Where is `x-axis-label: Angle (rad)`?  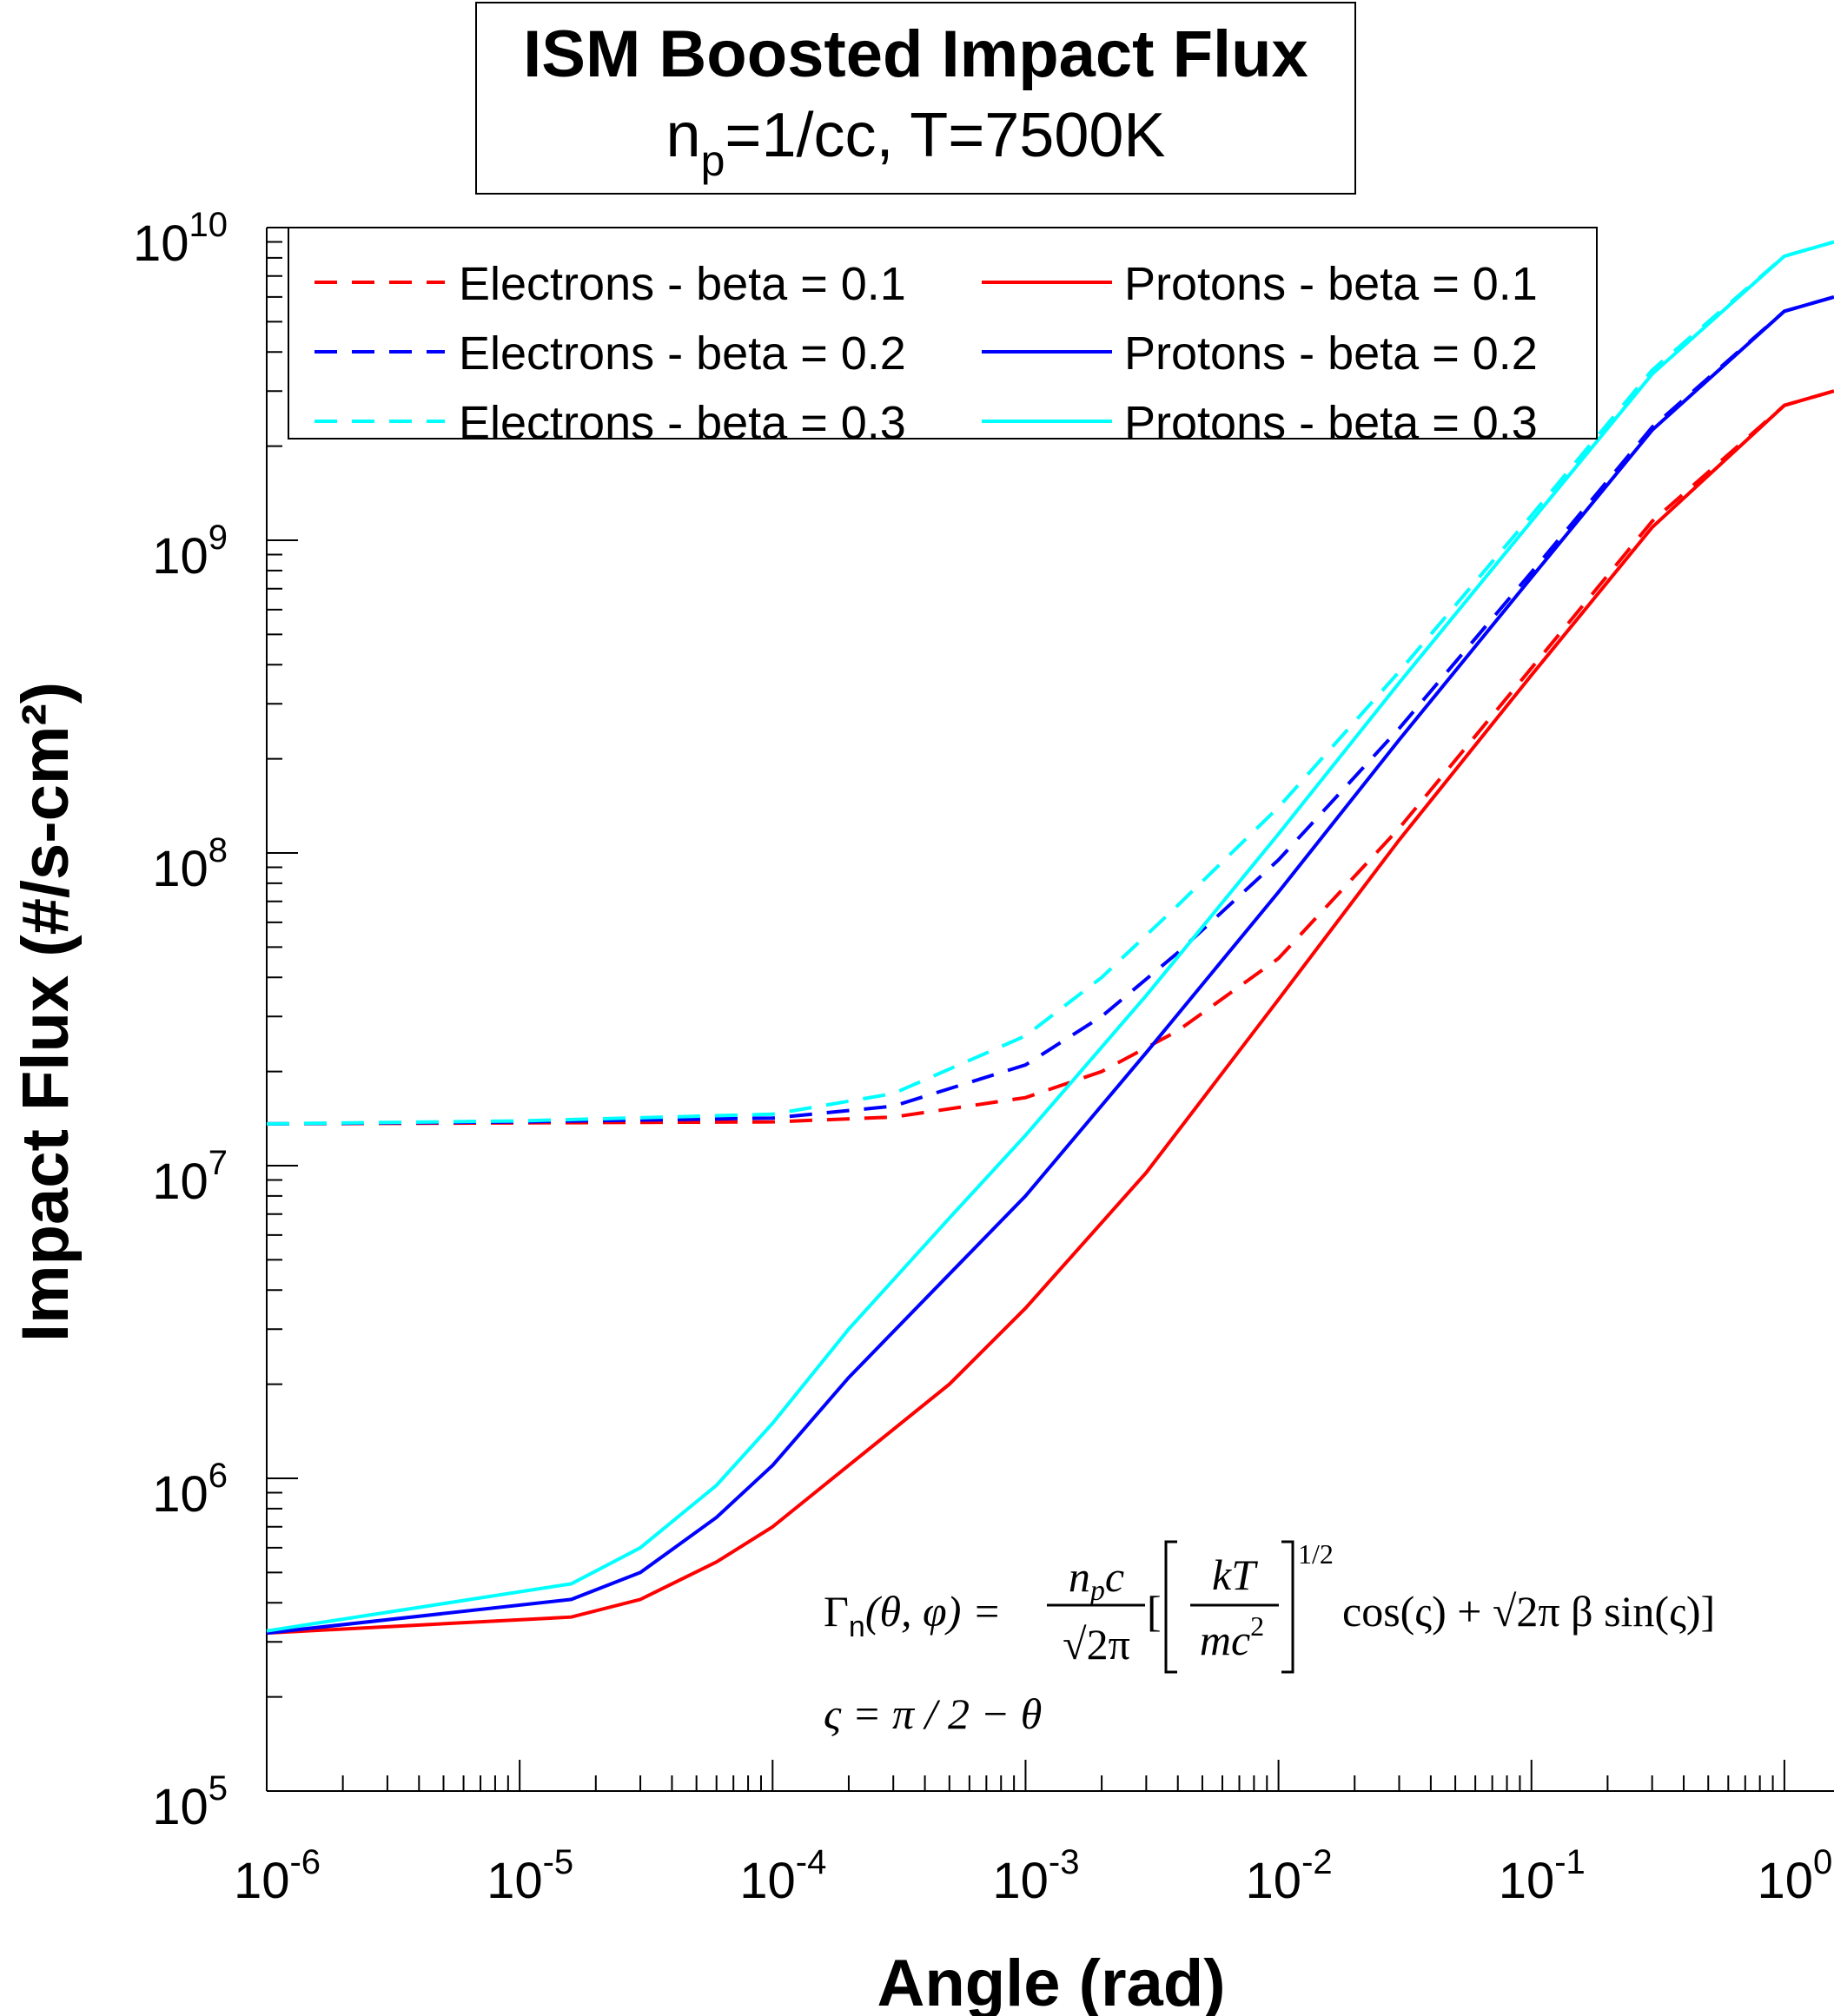
x-axis-label: Angle (rad) is located at coordinates (1051, 1981).